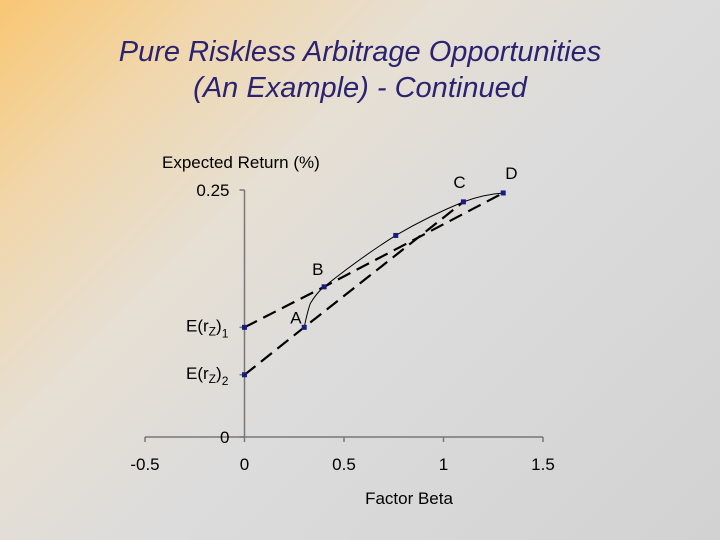 The width and height of the screenshot is (720, 540). What do you see at coordinates (296, 317) in the screenshot?
I see `point-label: A` at bounding box center [296, 317].